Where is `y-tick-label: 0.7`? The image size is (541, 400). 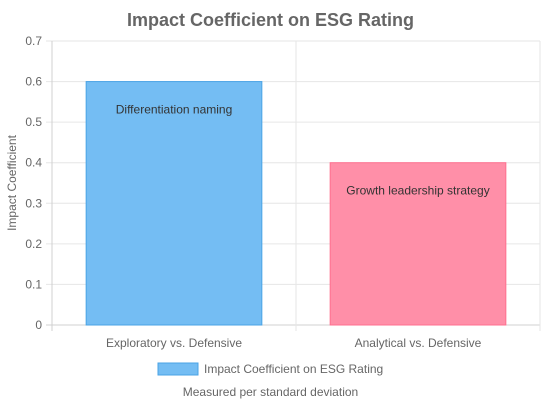 y-tick-label: 0.7 is located at coordinates (33, 41).